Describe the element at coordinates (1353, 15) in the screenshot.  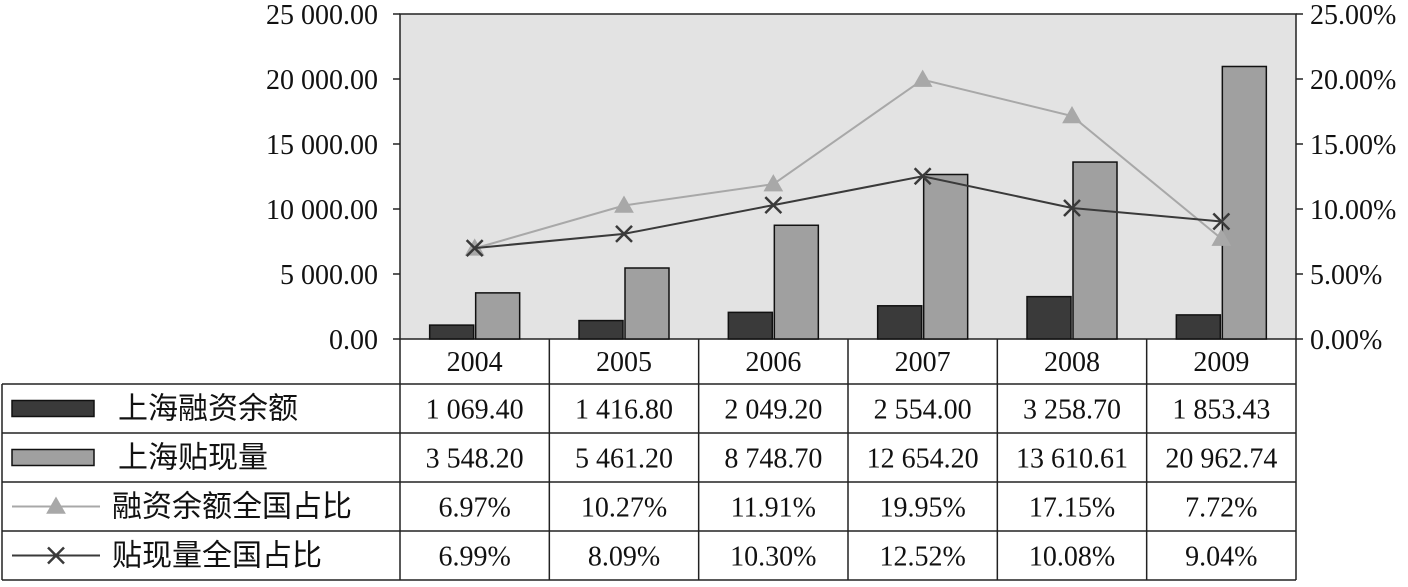
I see `right-axis-tick-label: 25.00%` at that location.